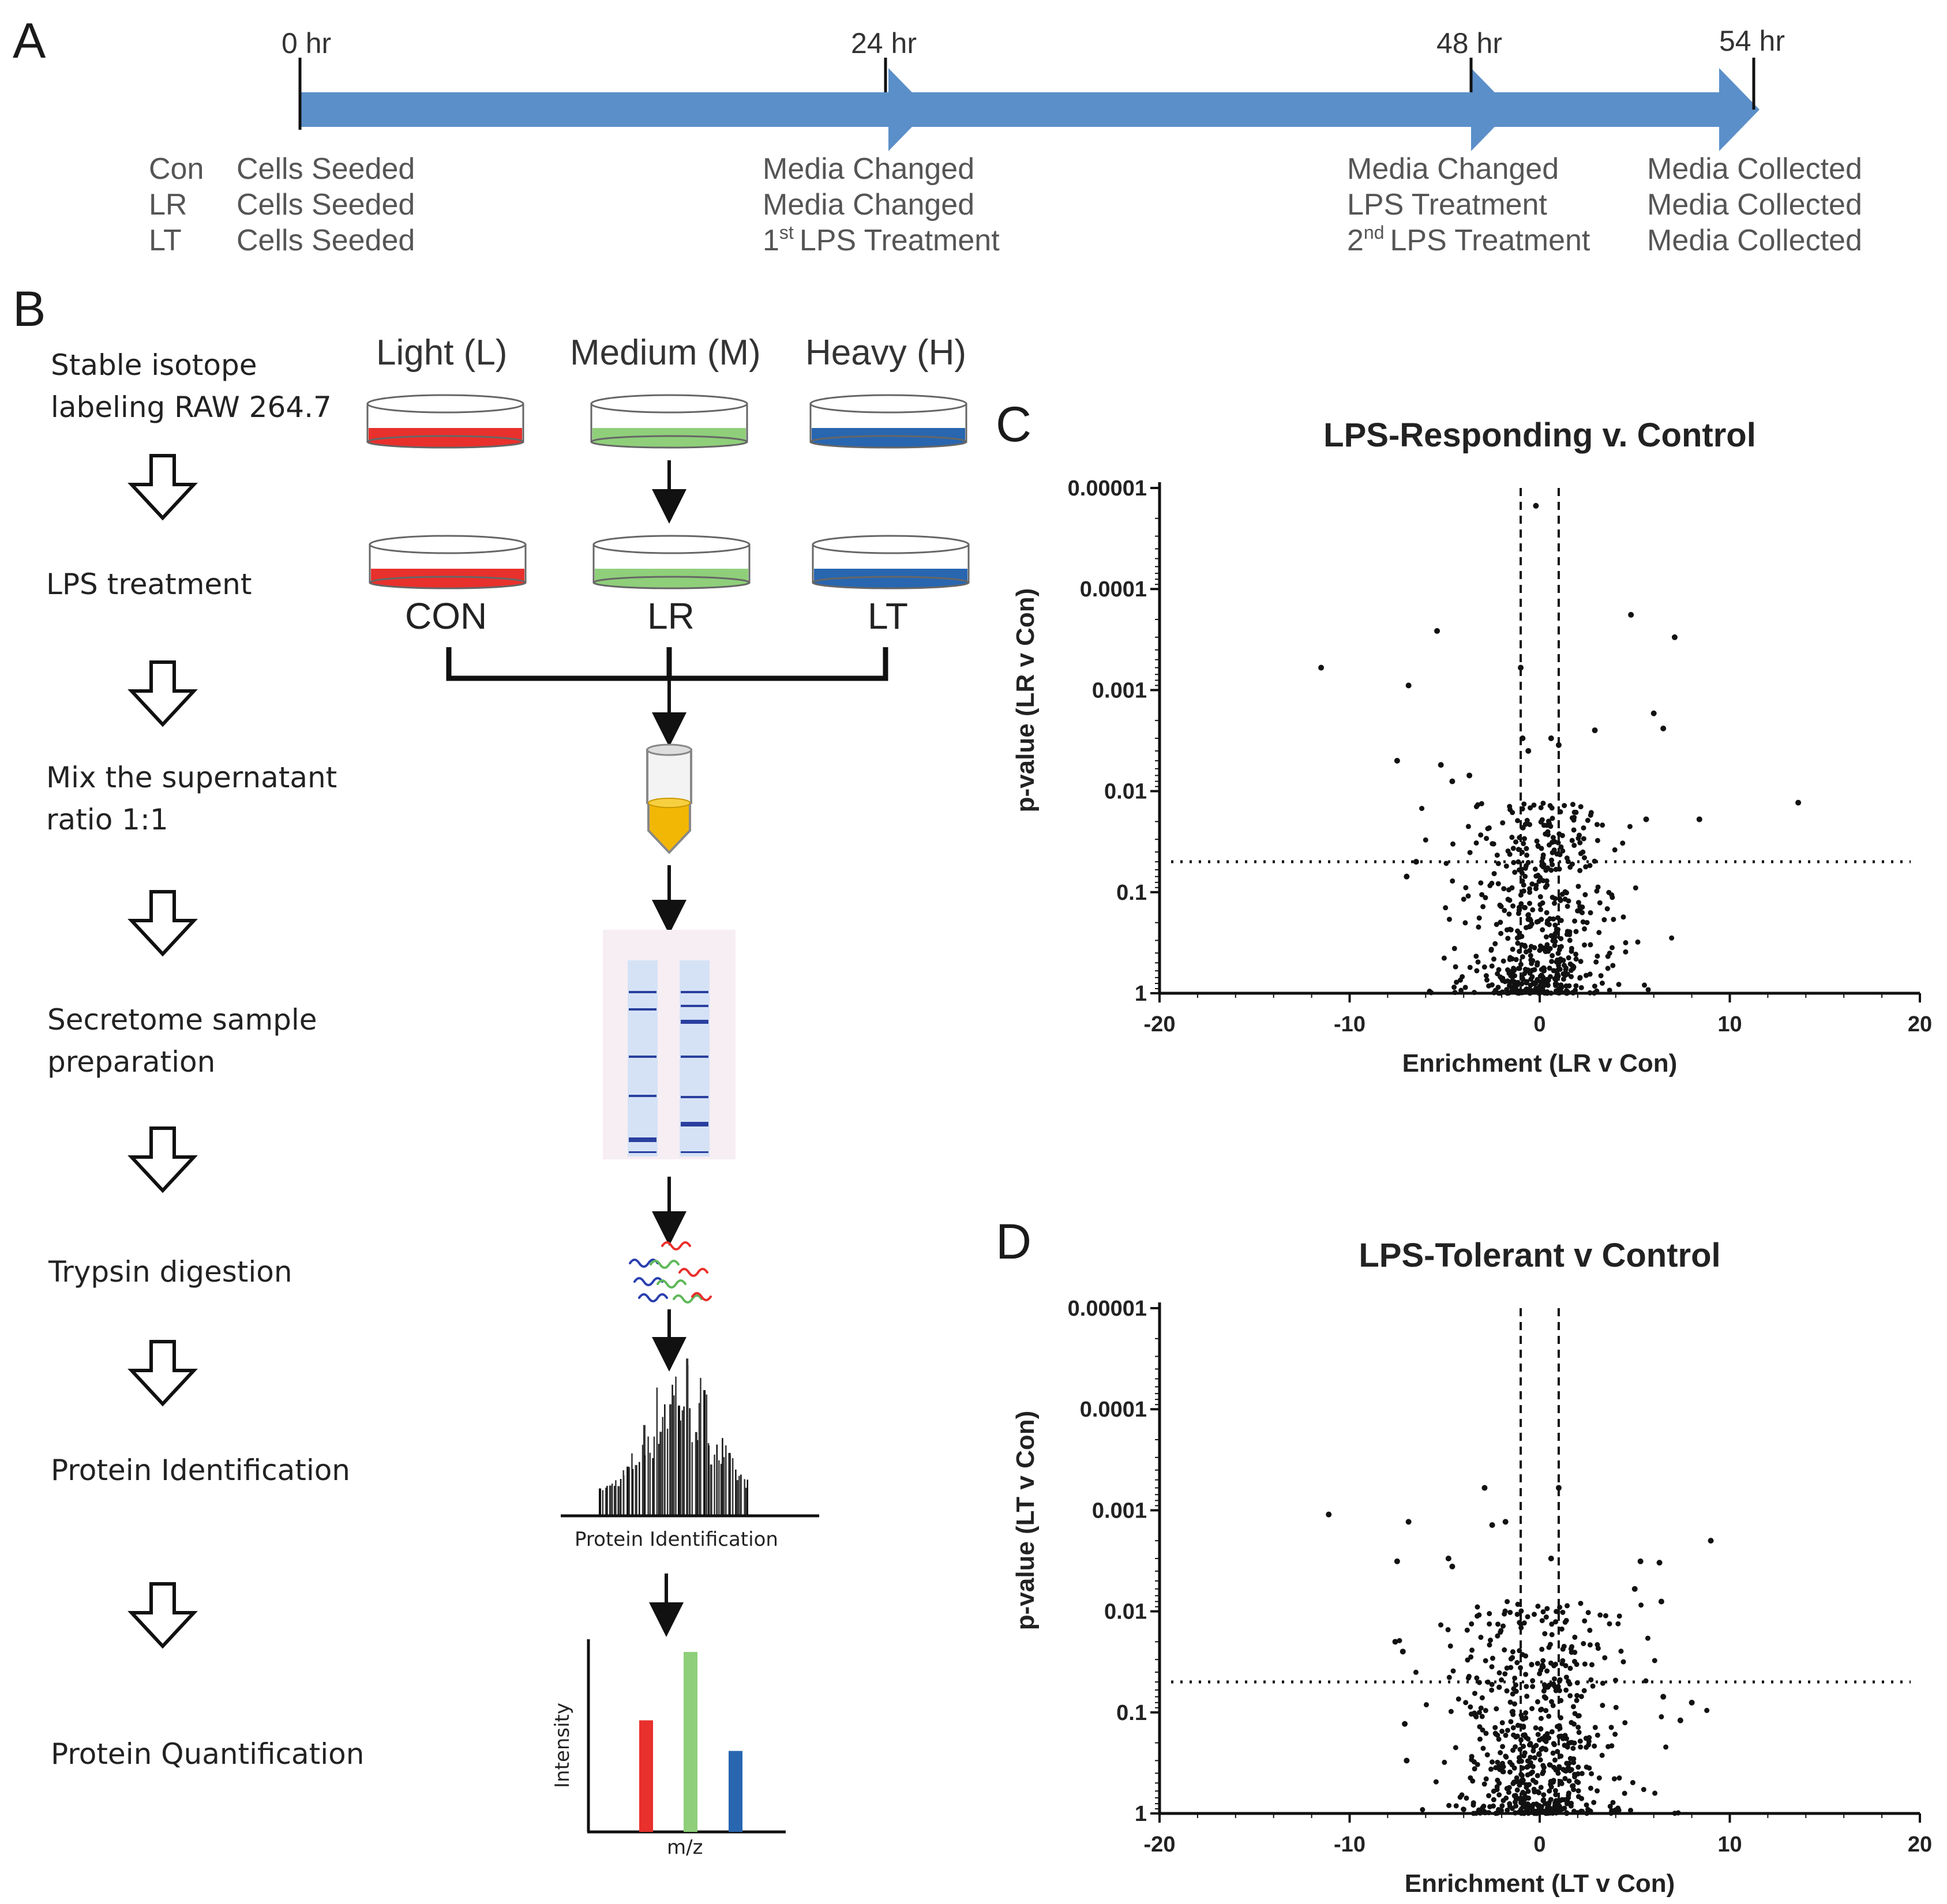 The width and height of the screenshot is (1947, 1904). What do you see at coordinates (1160, 1844) in the screenshot?
I see `x-tick-label: -20` at bounding box center [1160, 1844].